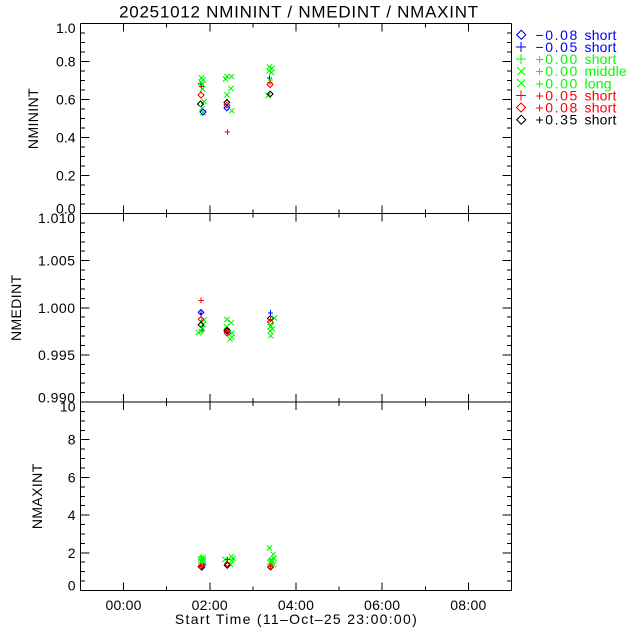  What do you see at coordinates (66, 138) in the screenshot?
I see `svg-text: 0.4` at bounding box center [66, 138].